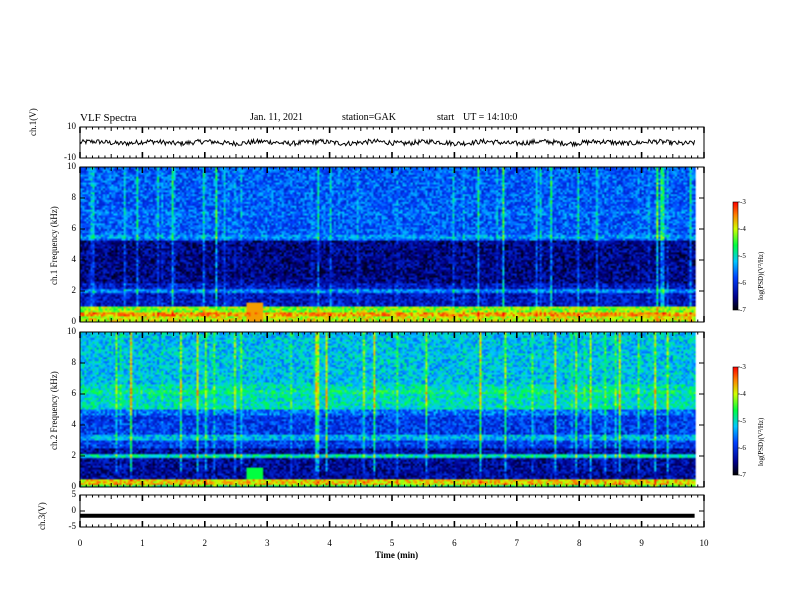 Image resolution: width=792 pixels, height=612 pixels. Describe the element at coordinates (74, 486) in the screenshot. I see `ch2-spectrogram-ytick-label: 0` at that location.